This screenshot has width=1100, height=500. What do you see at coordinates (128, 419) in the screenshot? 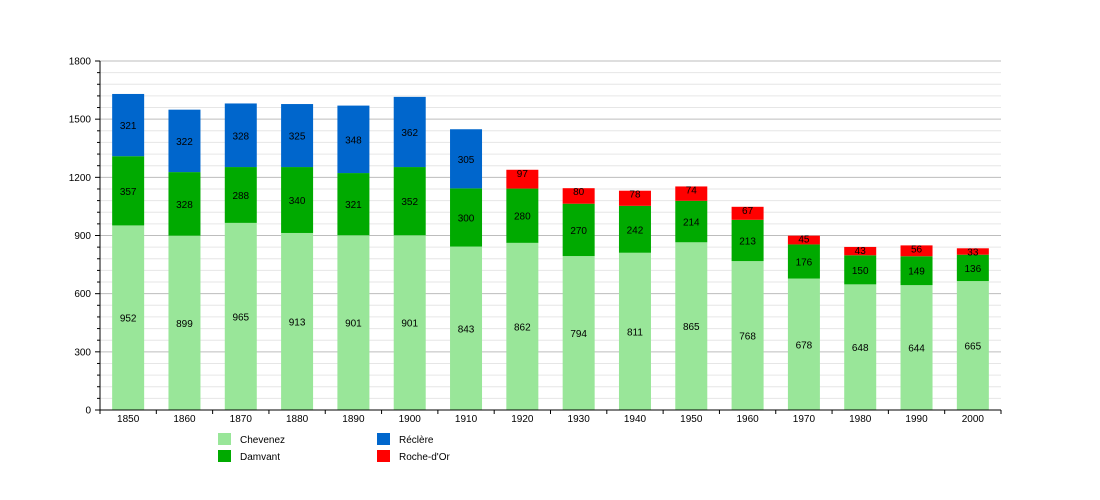
I see `x-tick-label: 1850` at bounding box center [128, 419].